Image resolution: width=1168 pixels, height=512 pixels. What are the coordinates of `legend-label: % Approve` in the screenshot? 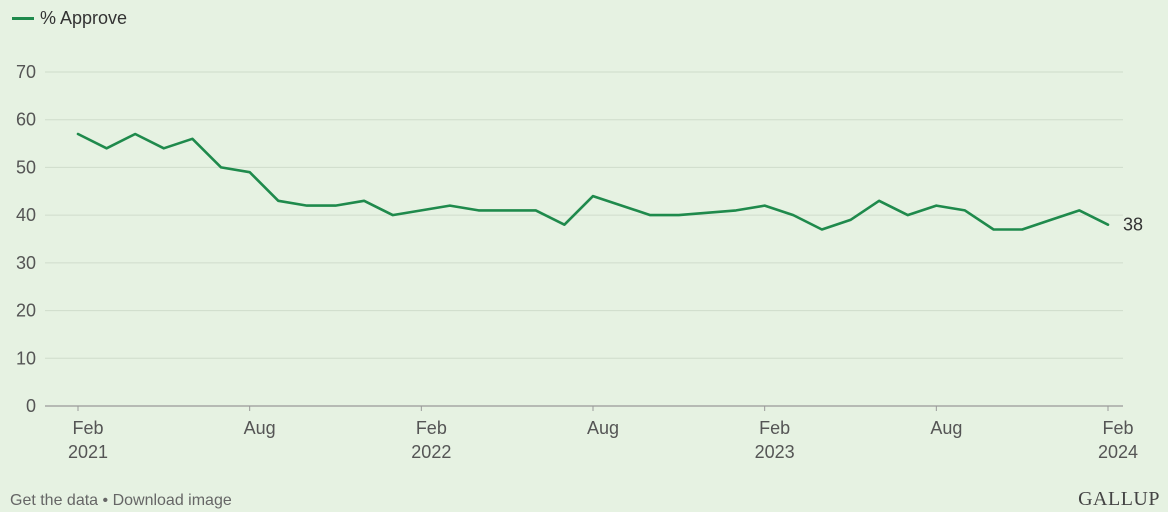 It's located at (84, 18).